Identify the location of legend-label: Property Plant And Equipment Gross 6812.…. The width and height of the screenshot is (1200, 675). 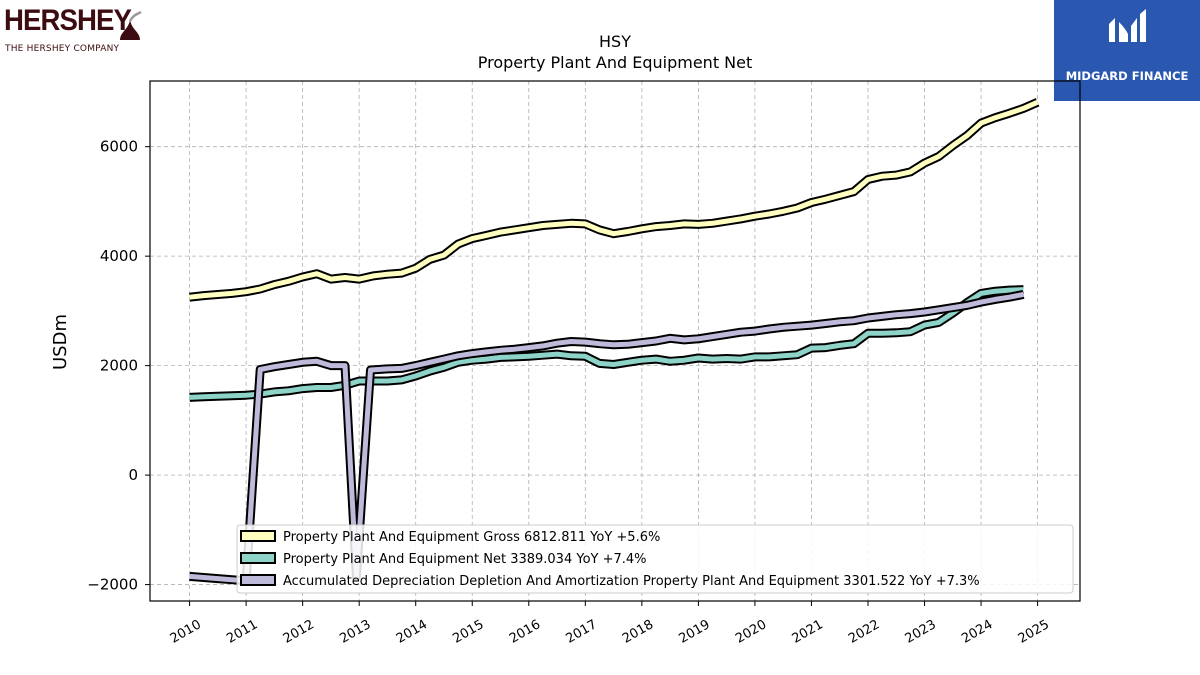
(471, 537).